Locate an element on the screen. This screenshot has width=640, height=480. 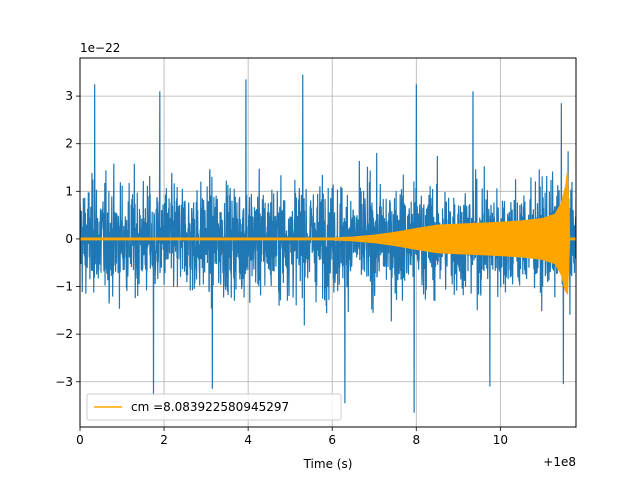
legend: cm =8.083922580945297 is located at coordinates (214, 407).